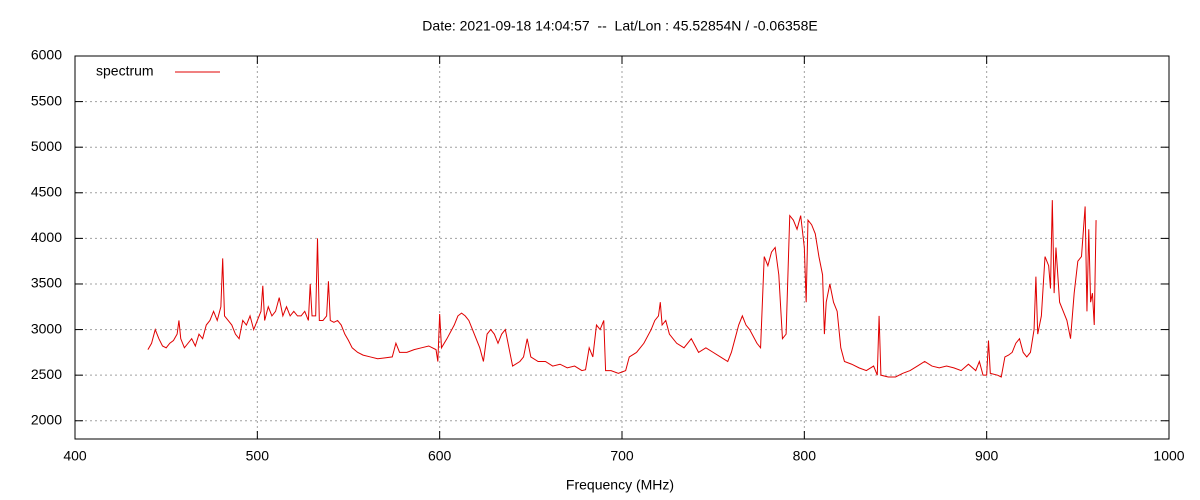  I want to click on y-tick-label: 3500, so click(46, 283).